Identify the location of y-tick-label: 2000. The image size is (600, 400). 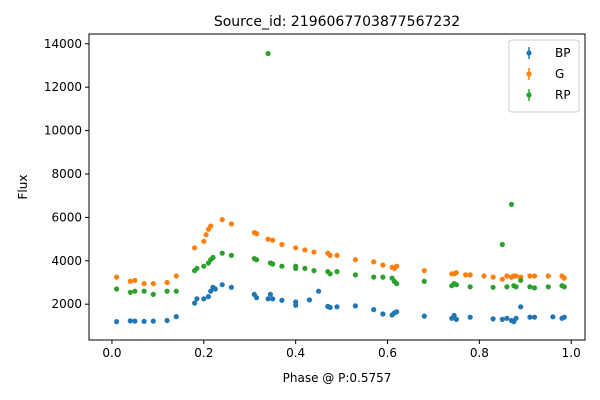
(66, 304).